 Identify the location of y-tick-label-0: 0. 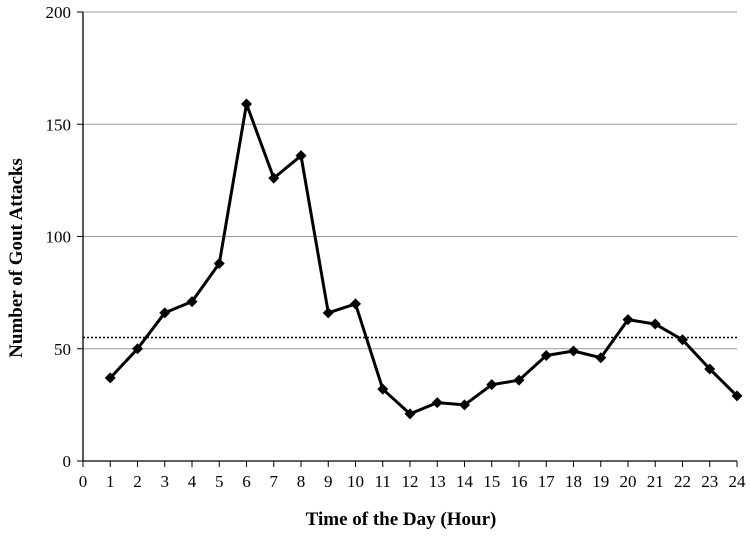
(67, 461).